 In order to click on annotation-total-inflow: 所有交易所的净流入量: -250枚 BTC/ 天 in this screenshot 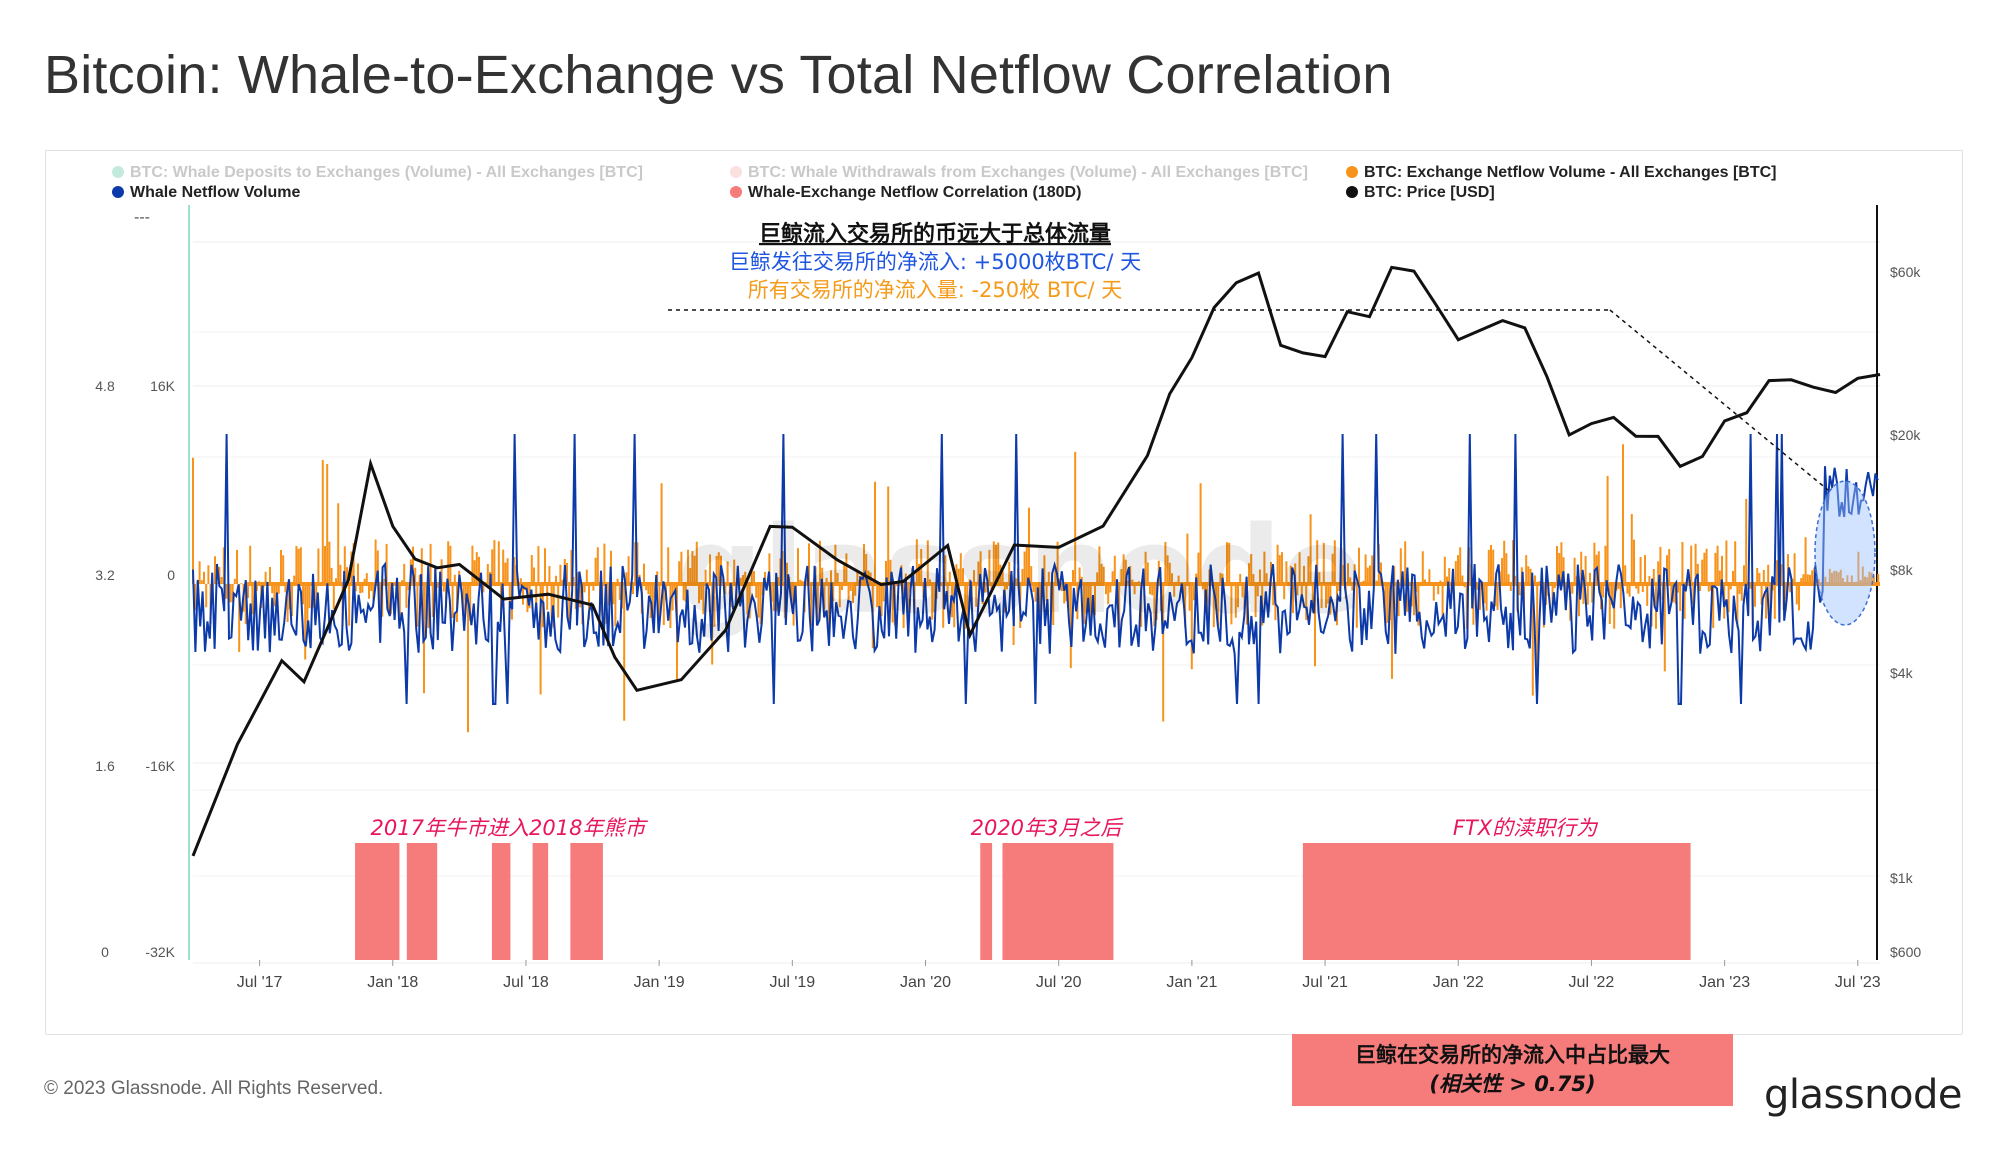, I will do `click(935, 290)`.